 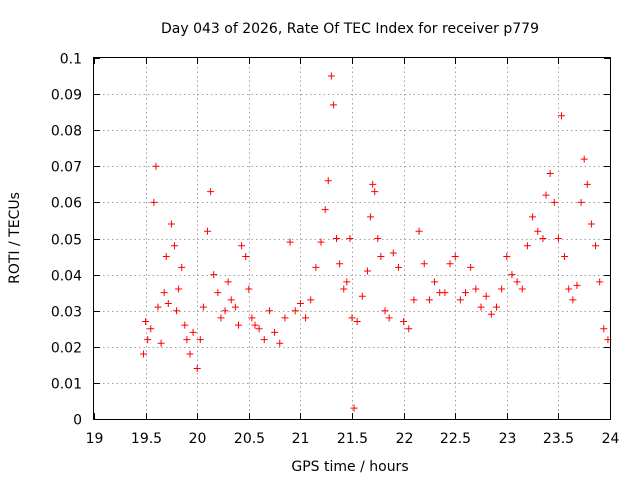 I want to click on x-tick-label: 24, so click(x=611, y=439).